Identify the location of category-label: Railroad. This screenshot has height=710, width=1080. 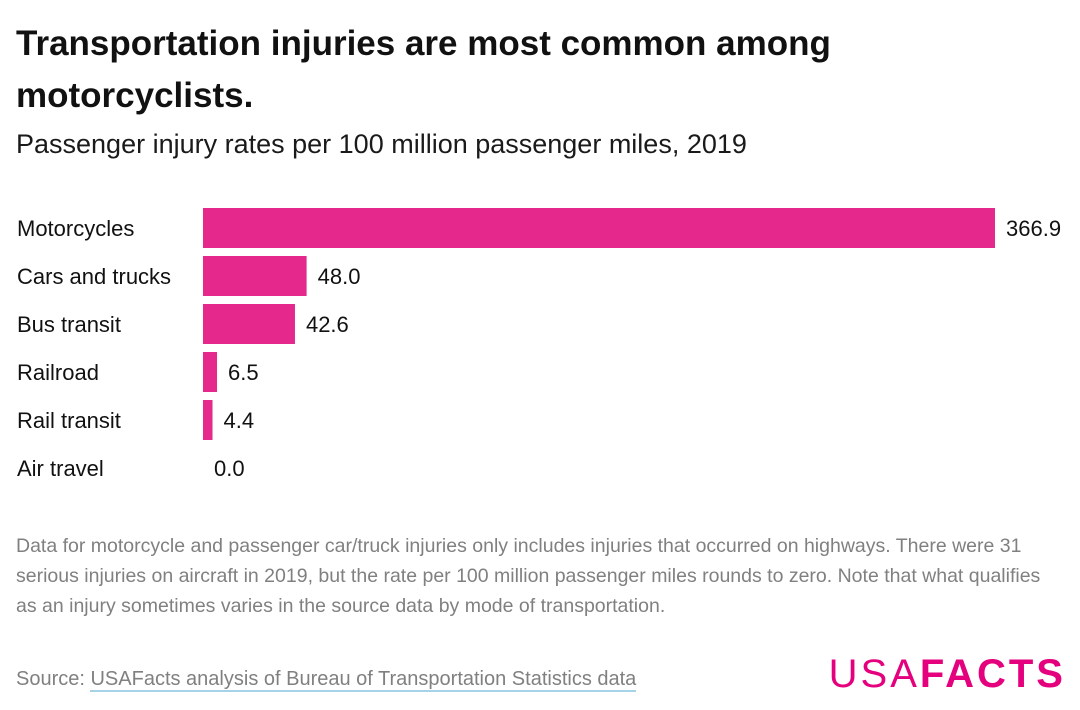
(58, 372).